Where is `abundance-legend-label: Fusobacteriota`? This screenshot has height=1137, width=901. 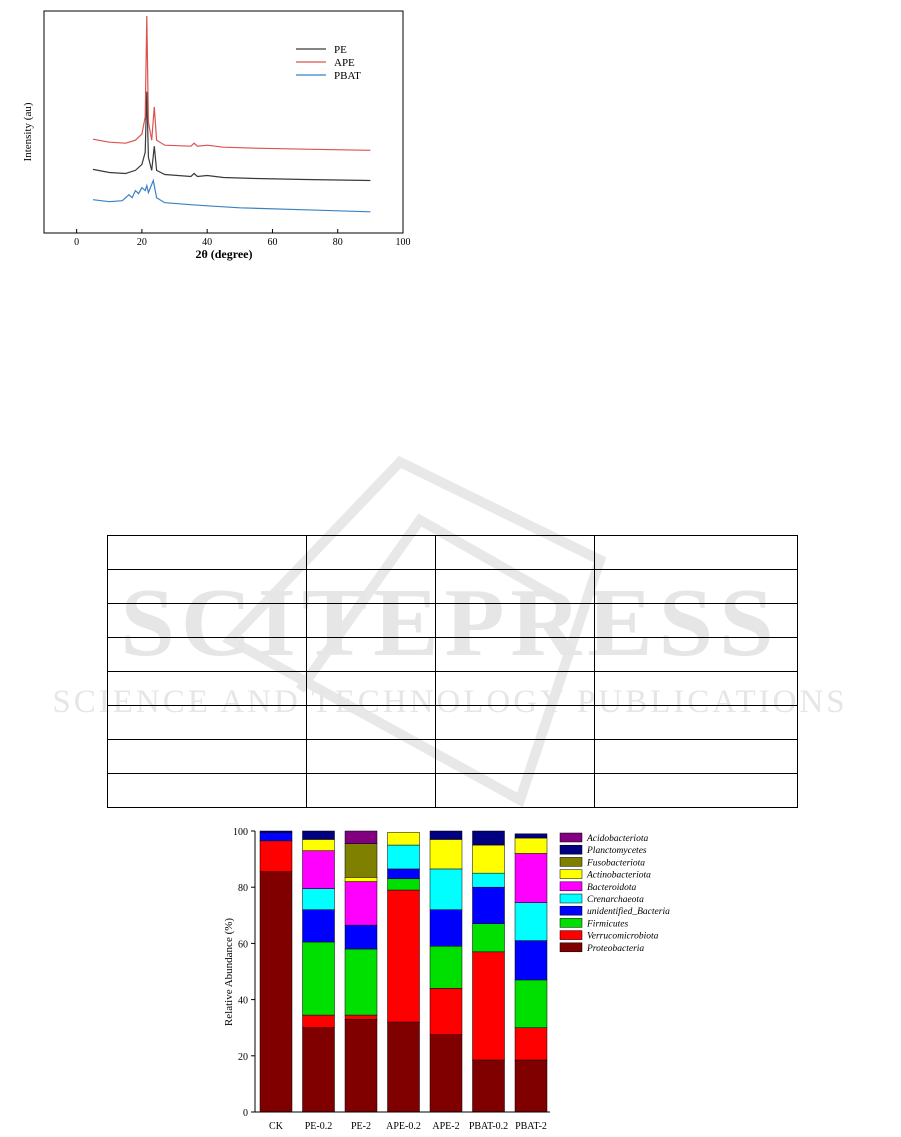
abundance-legend-label: Fusobacteriota is located at coordinates (615, 863).